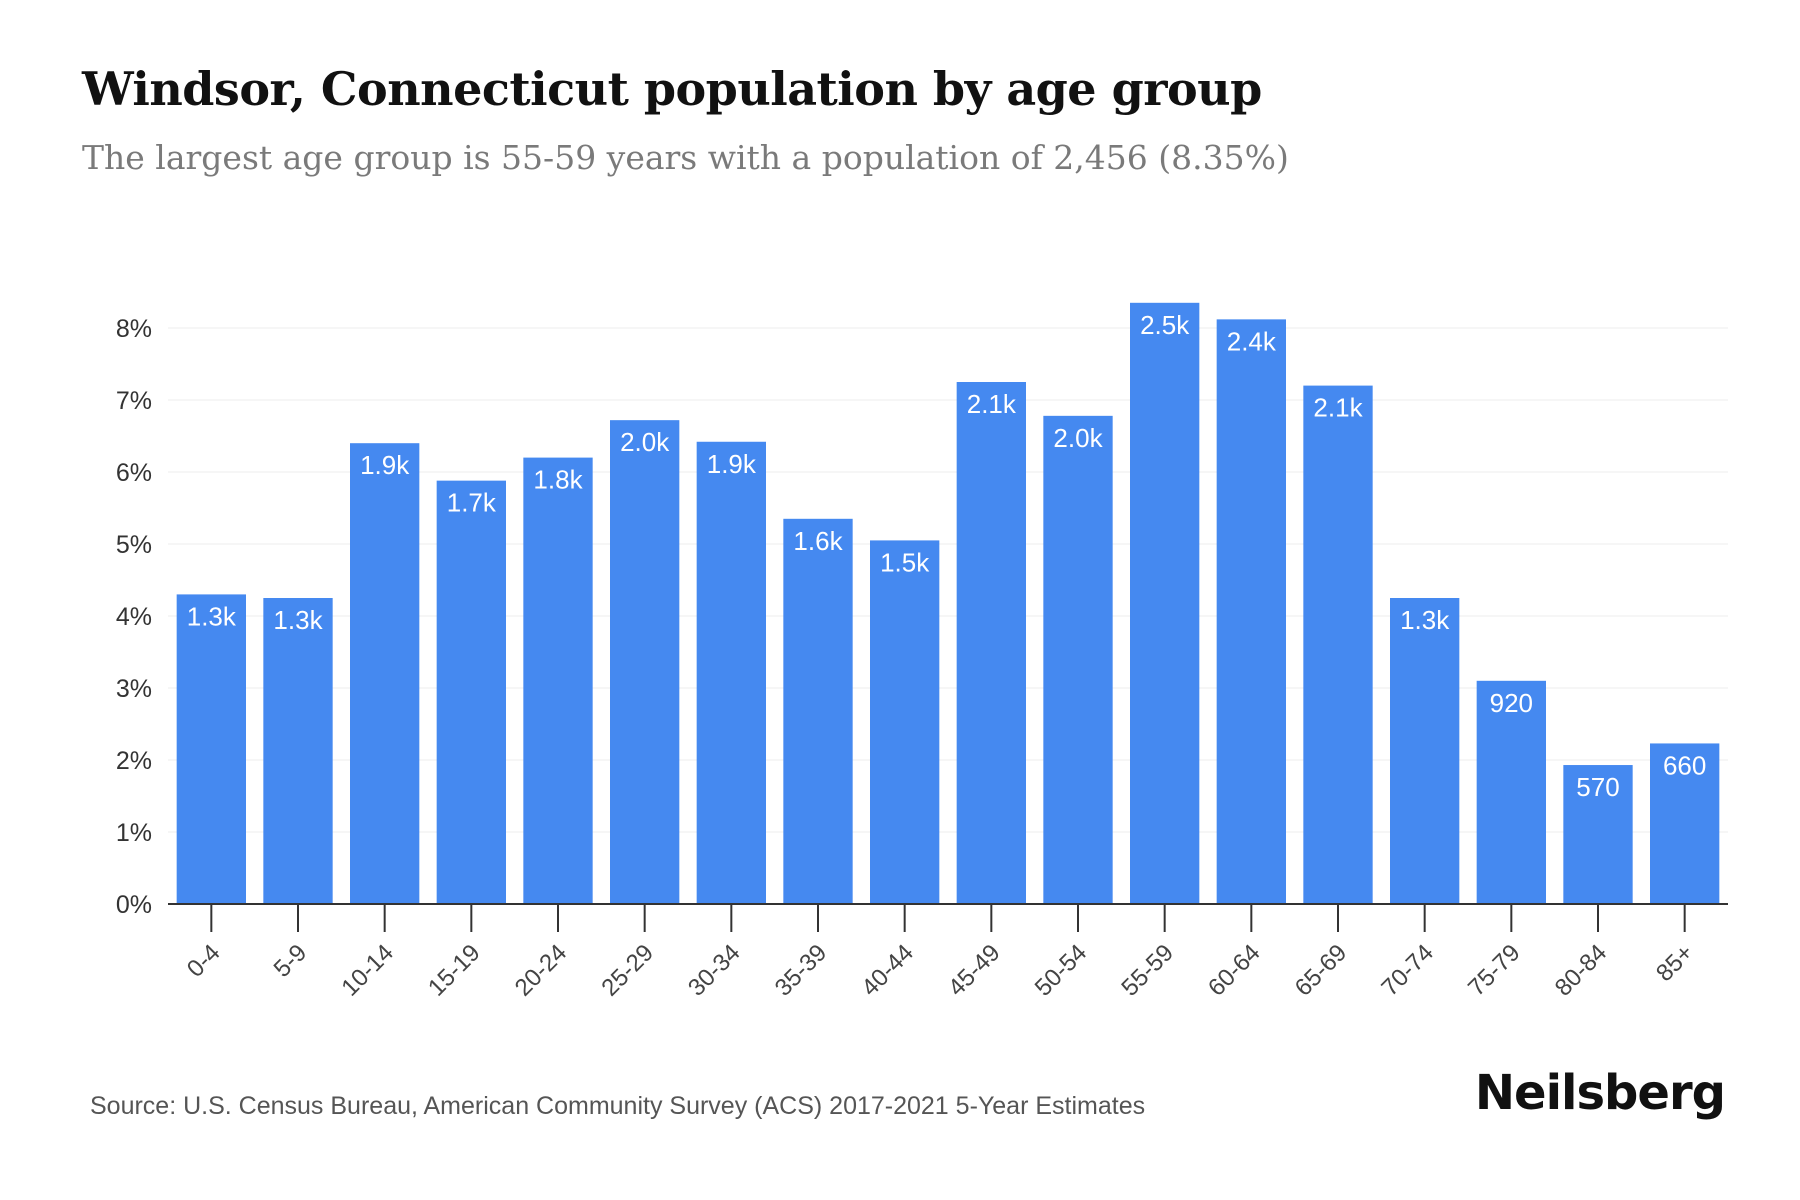 The width and height of the screenshot is (1800, 1200). I want to click on x-tick-label: 55-59, so click(1147, 970).